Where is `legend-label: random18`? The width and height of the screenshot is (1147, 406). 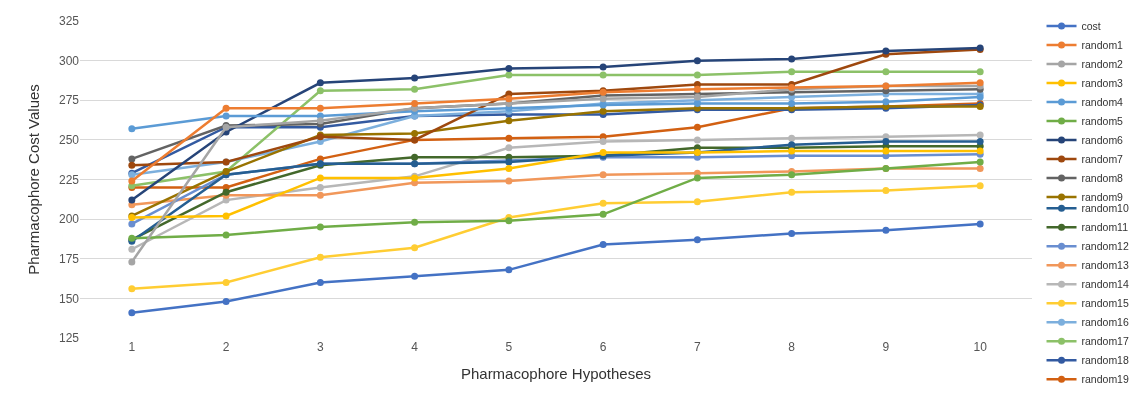
legend-label: random18 is located at coordinates (1105, 360).